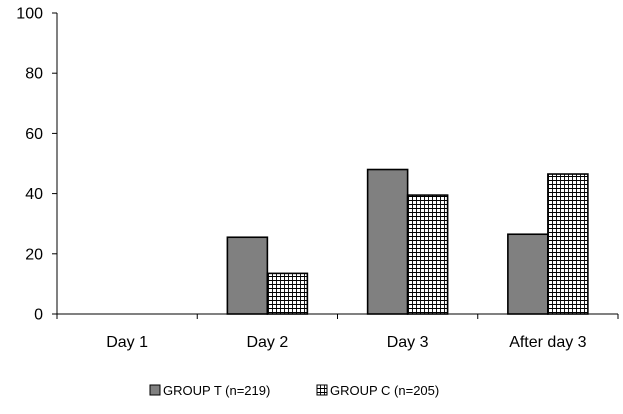  I want to click on x-tick-label: Day 2, so click(267, 342).